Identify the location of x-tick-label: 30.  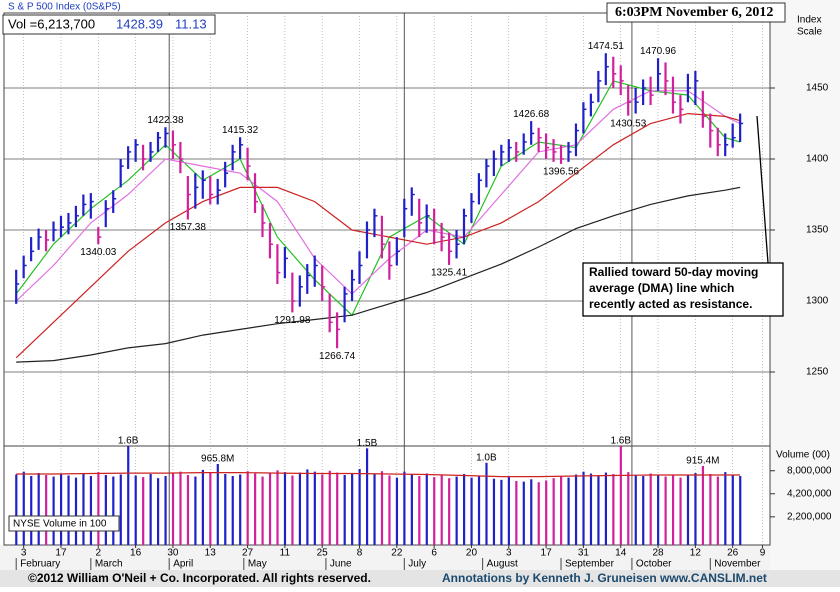
(173, 553).